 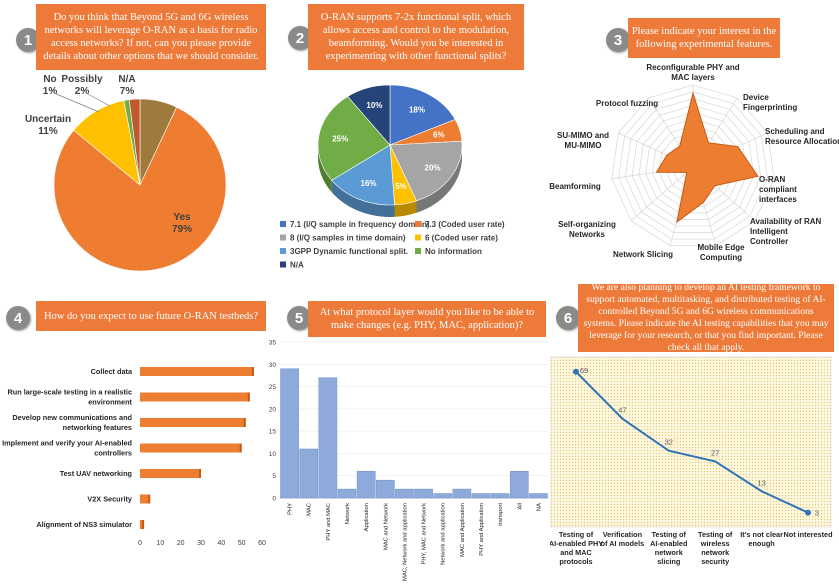 What do you see at coordinates (96, 473) in the screenshot?
I see `hbar-category-label: Test UAV networking` at bounding box center [96, 473].